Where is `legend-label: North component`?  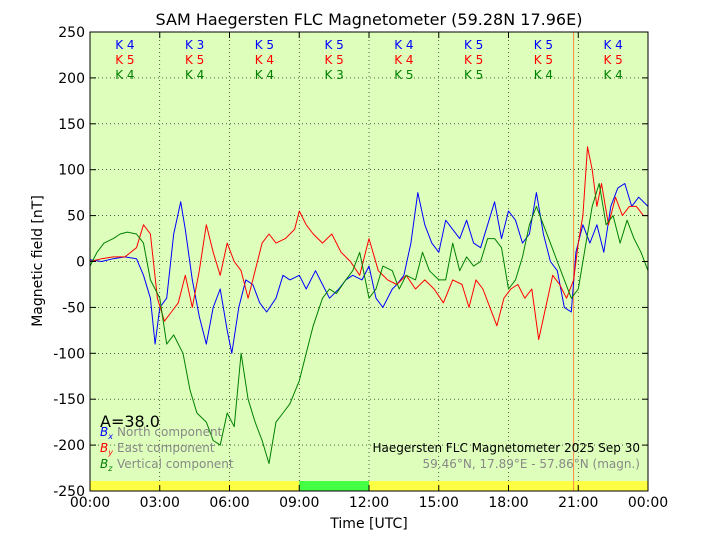
legend-label: North component is located at coordinates (170, 432).